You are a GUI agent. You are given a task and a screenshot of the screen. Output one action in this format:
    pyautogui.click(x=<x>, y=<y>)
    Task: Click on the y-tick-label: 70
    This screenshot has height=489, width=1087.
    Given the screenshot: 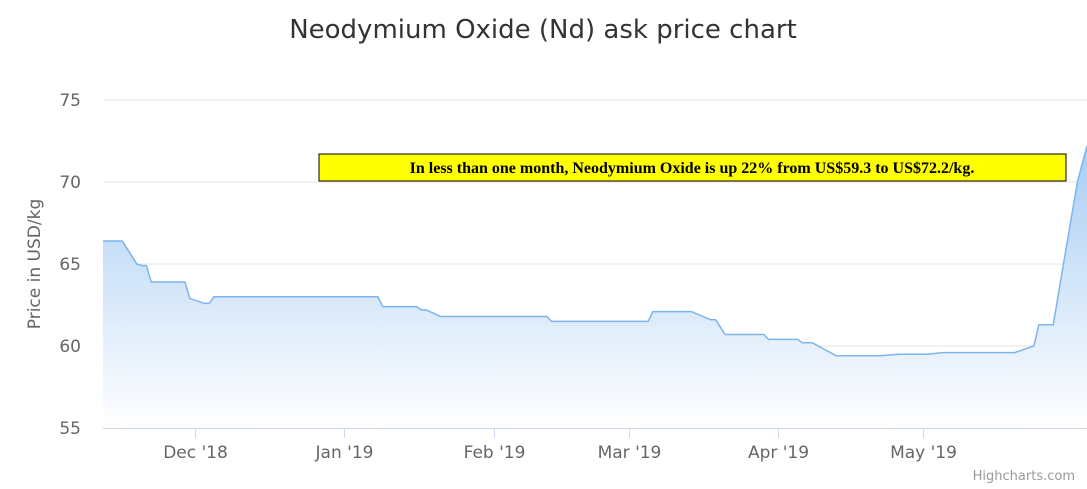 What is the action you would take?
    pyautogui.click(x=70, y=183)
    